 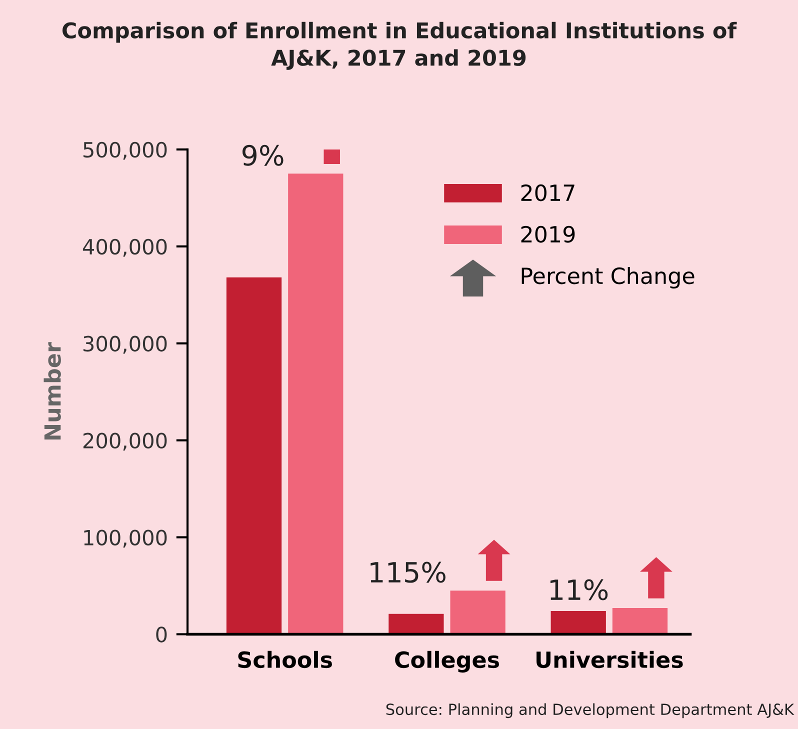 I want to click on annotation: Percent Change, so click(x=608, y=278).